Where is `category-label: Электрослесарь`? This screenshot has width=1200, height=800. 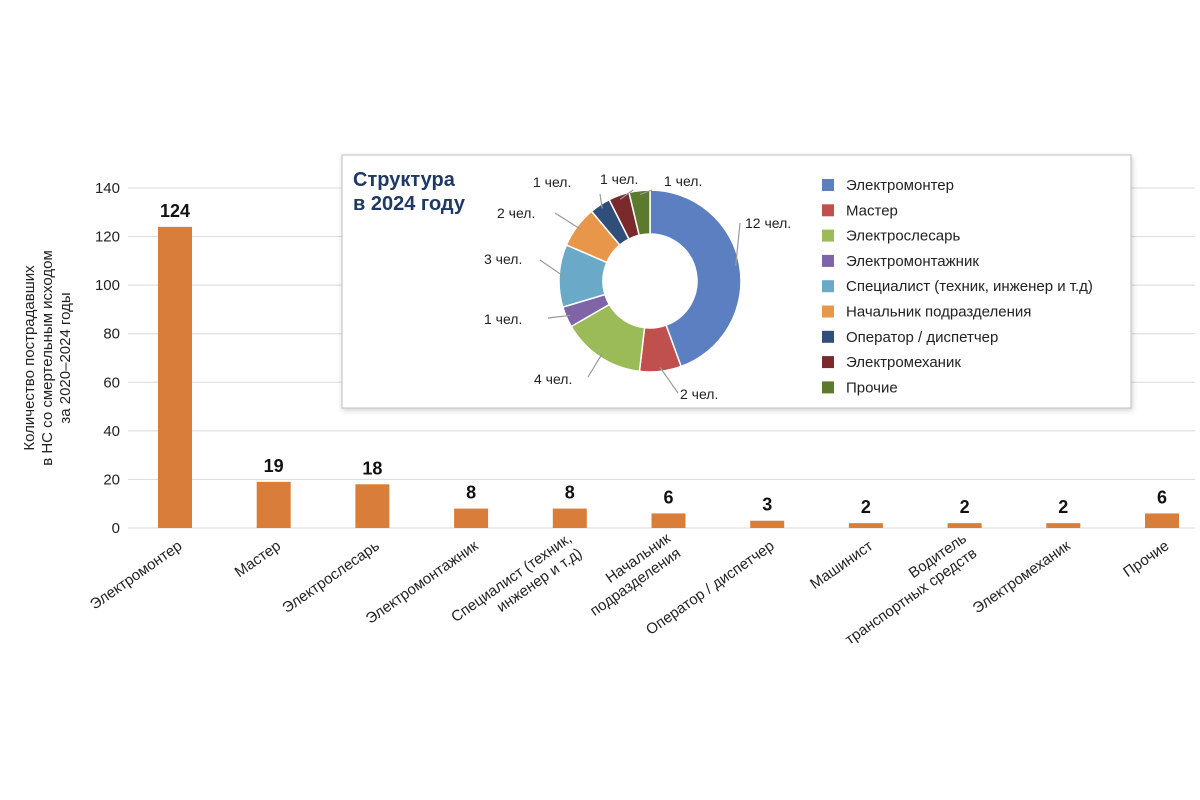 category-label: Электрослесарь is located at coordinates (330, 577).